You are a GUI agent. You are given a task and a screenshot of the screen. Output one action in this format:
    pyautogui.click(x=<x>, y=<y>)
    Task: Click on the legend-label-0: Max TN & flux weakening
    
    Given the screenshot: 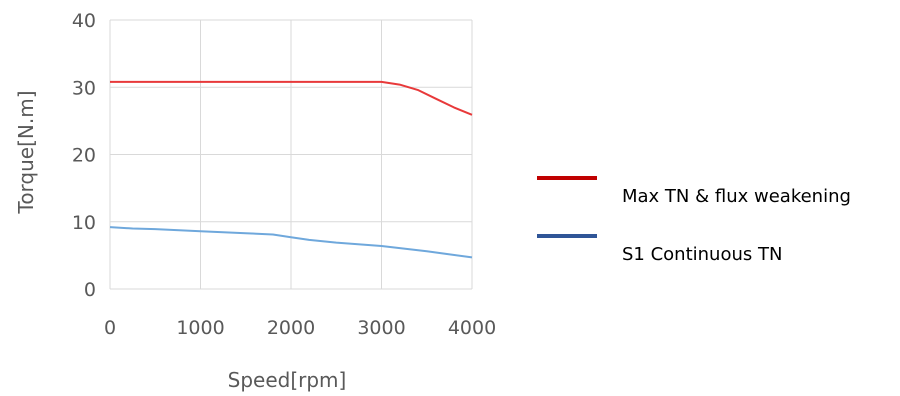 What is the action you would take?
    pyautogui.click(x=736, y=196)
    